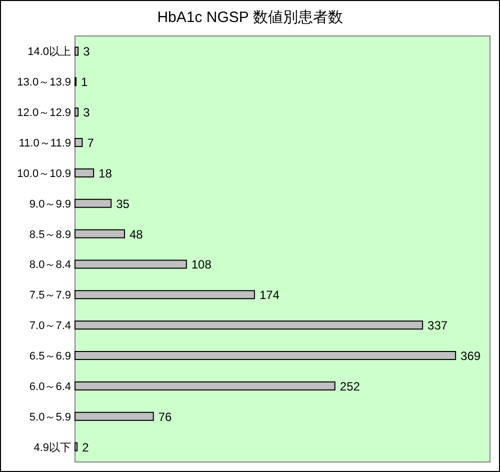 This screenshot has width=500, height=472. I want to click on y-tick-label: 10.0～10.9, so click(44, 174).